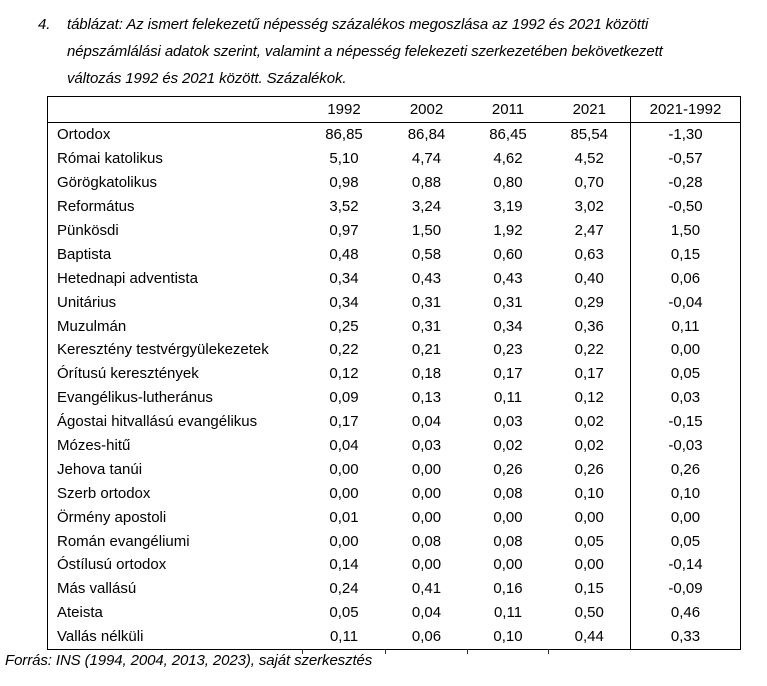 The width and height of the screenshot is (767, 686). What do you see at coordinates (128, 374) in the screenshot?
I see `row-label: Órítusú keresztények` at bounding box center [128, 374].